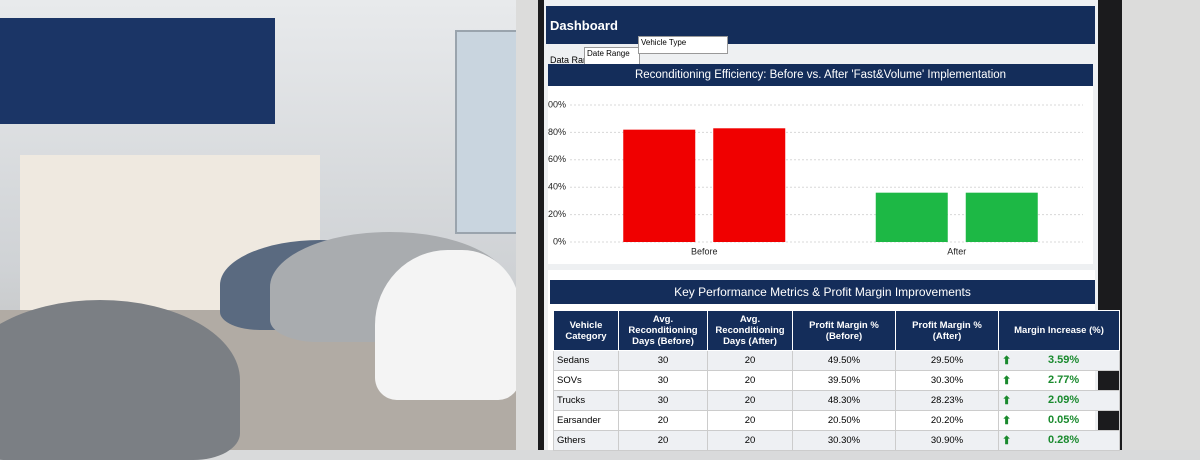 This screenshot has width=1200, height=460. What do you see at coordinates (947, 420) in the screenshot?
I see `table-cell: 20.20%` at bounding box center [947, 420].